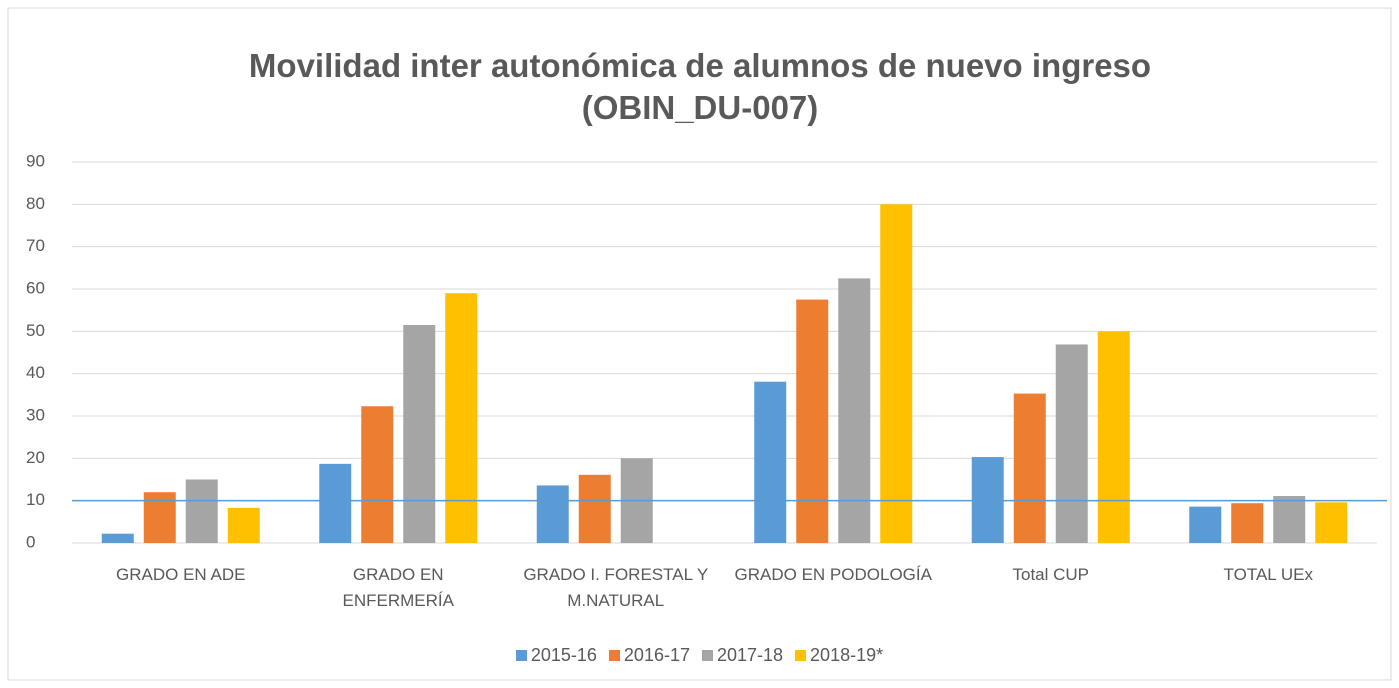  I want to click on y-tick-label: 70, so click(35, 245).